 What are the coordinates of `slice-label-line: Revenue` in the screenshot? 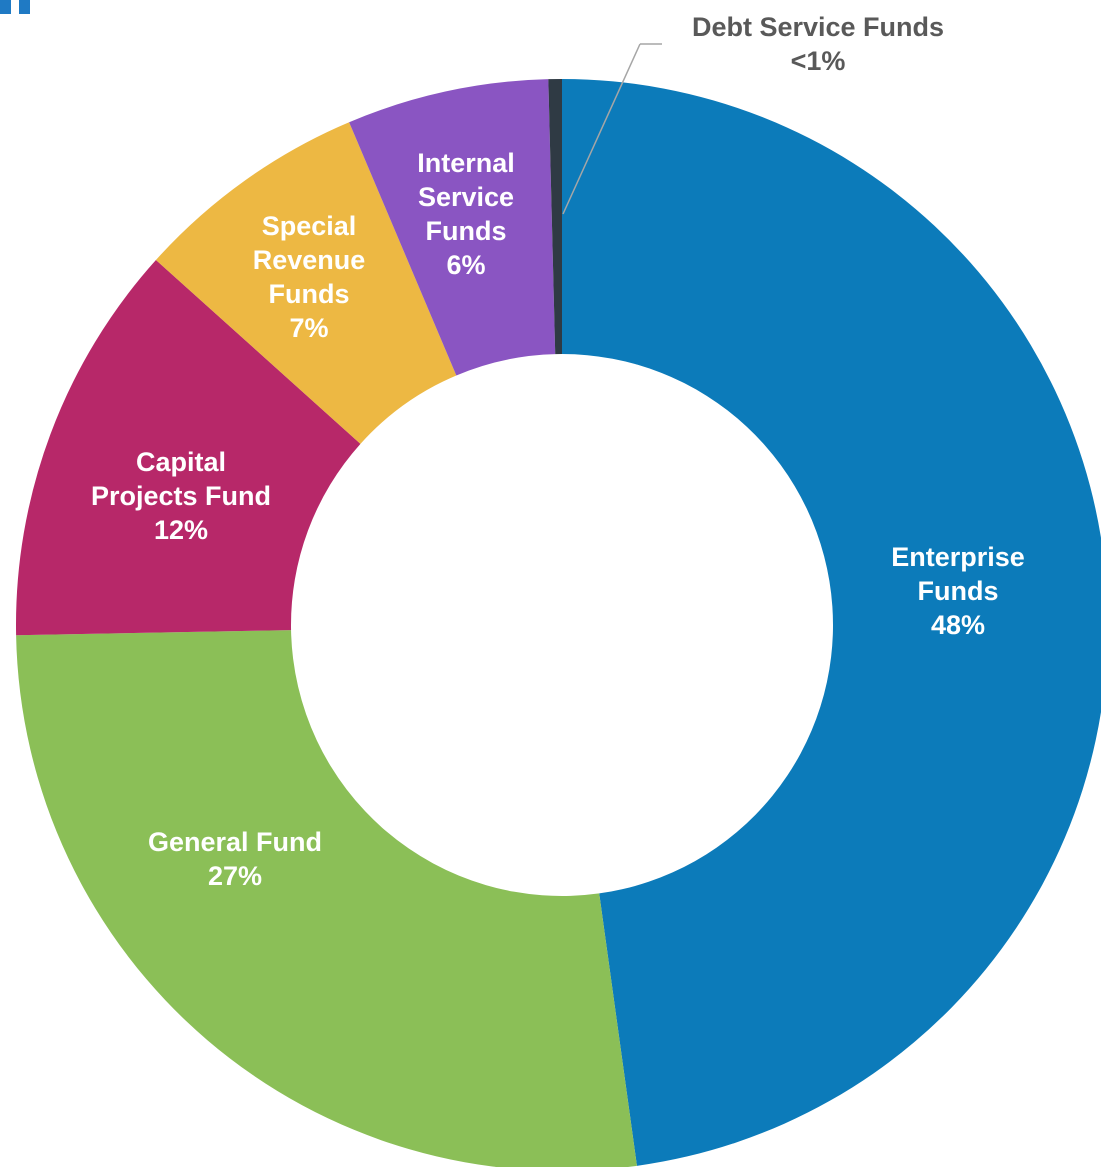 It's located at (309, 260).